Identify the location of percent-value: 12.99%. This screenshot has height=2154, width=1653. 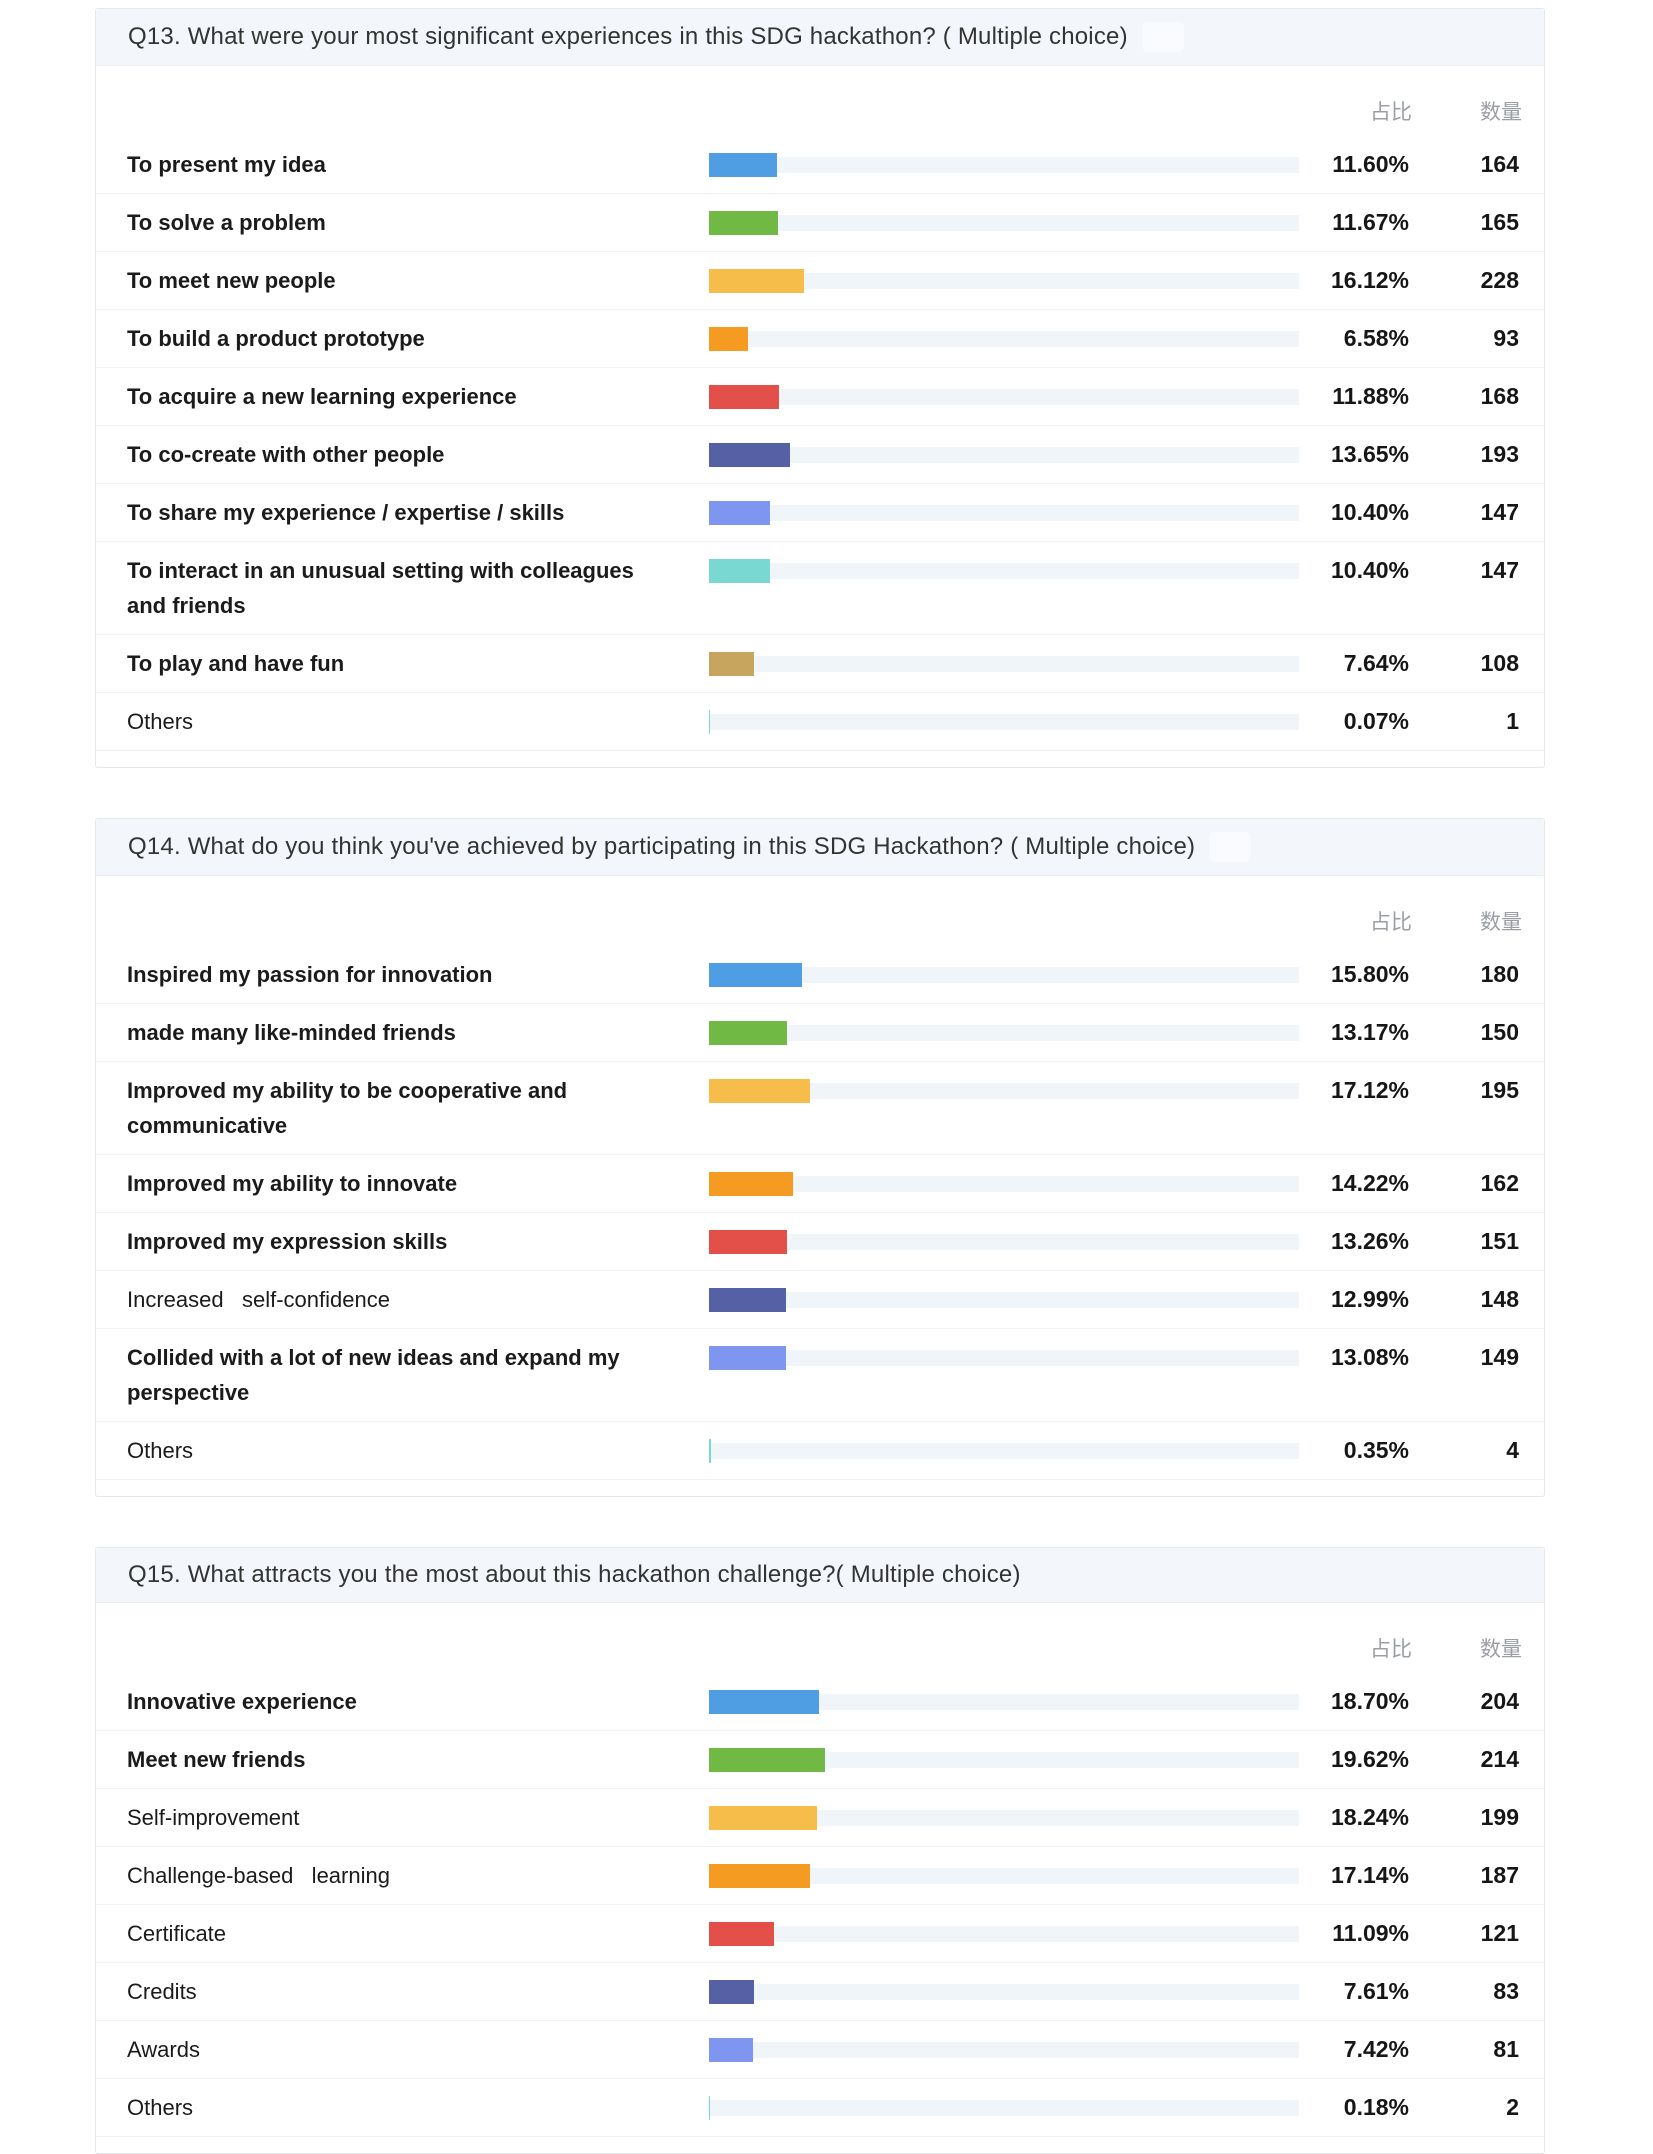
(1354, 1299).